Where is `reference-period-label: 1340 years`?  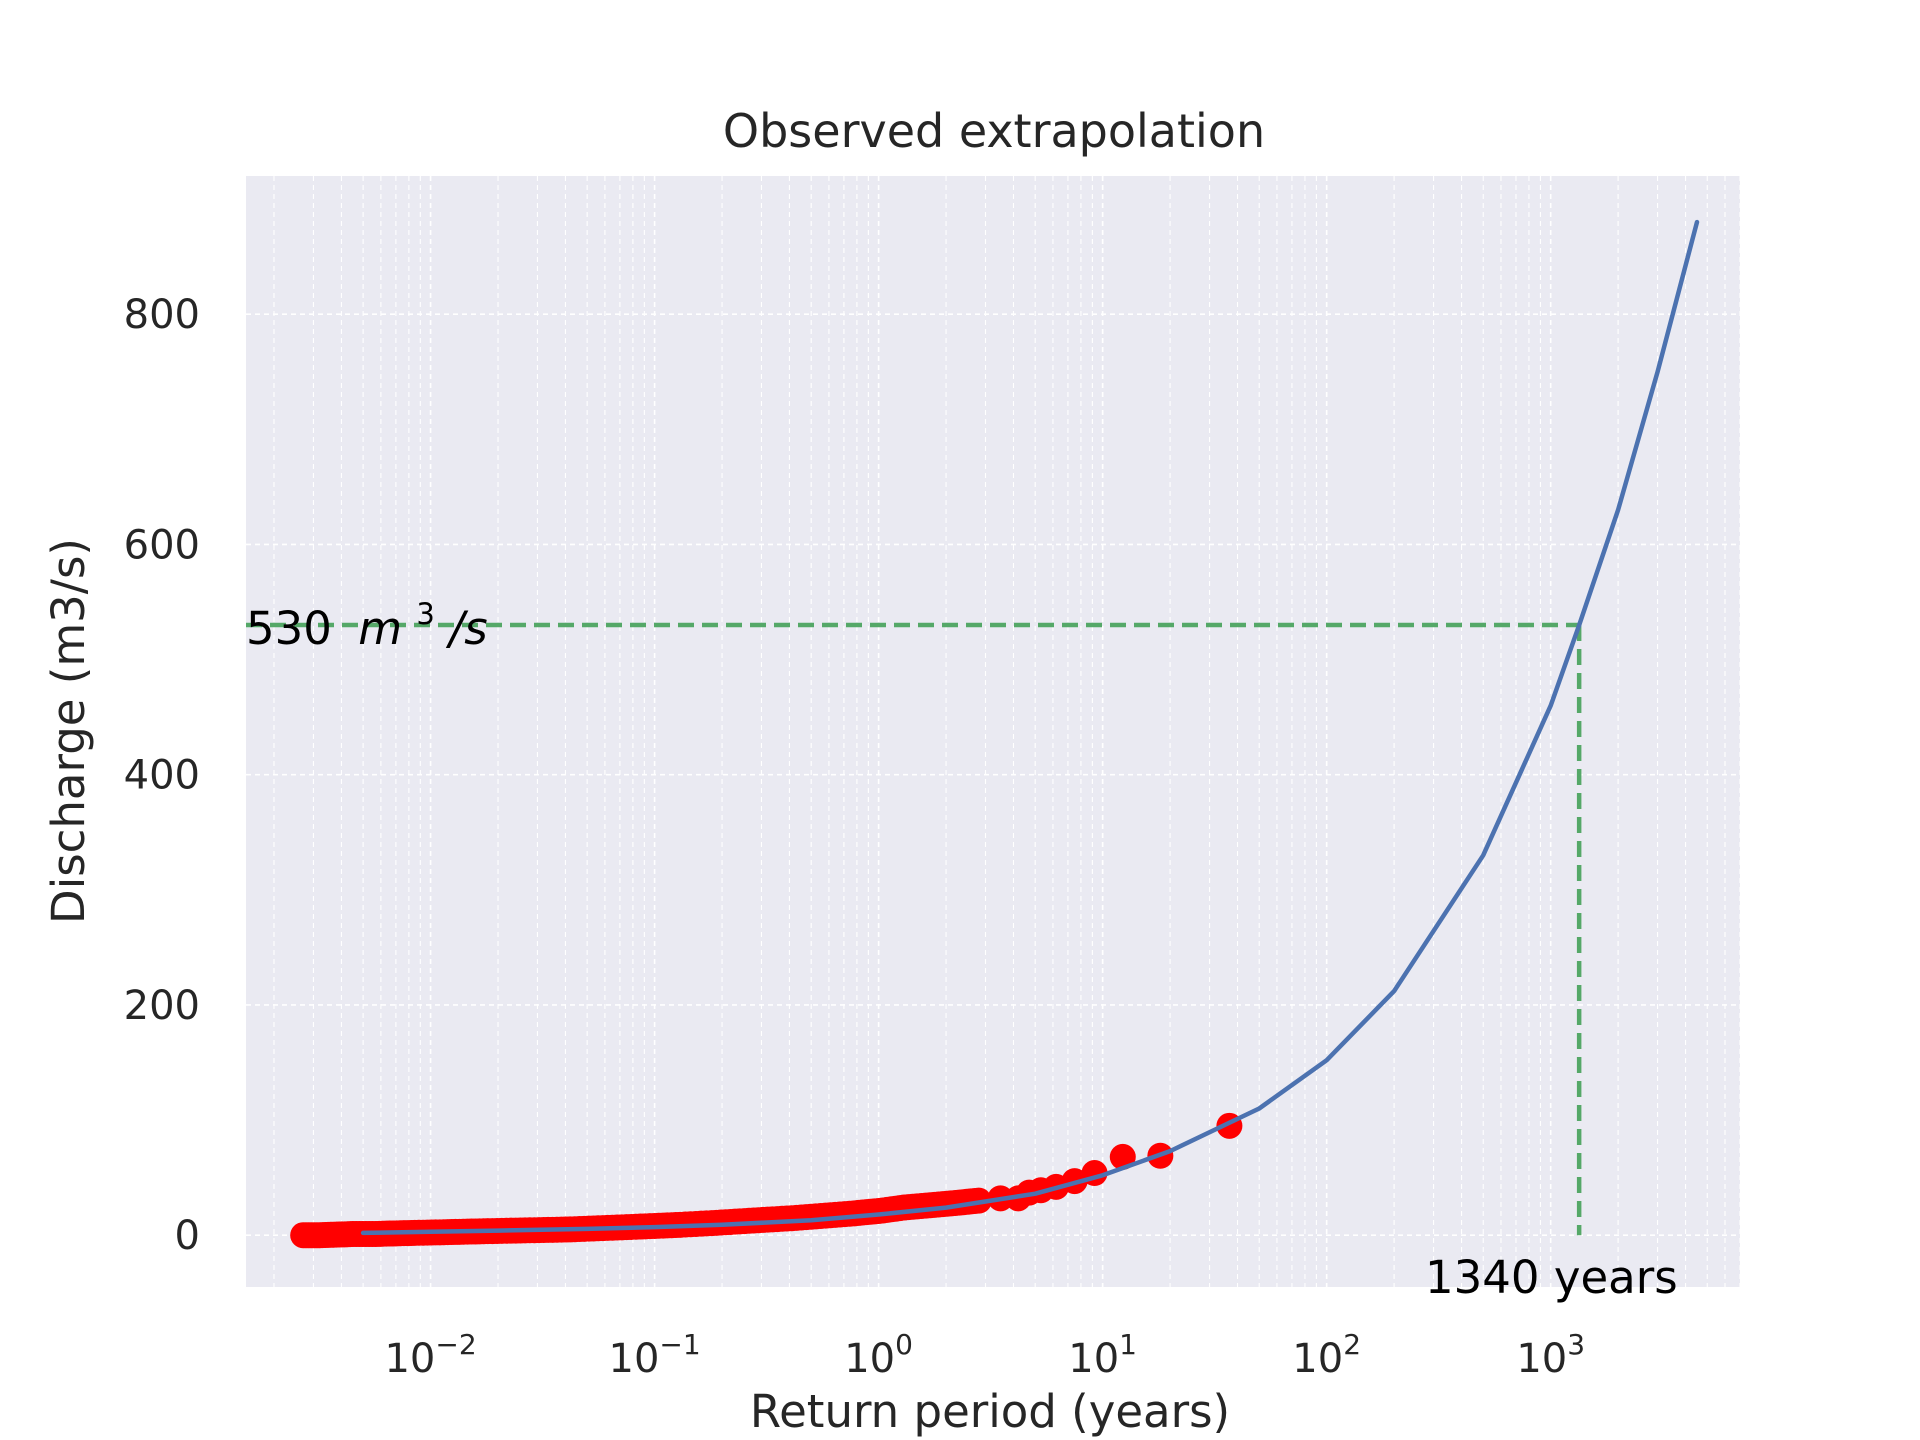 reference-period-label: 1340 years is located at coordinates (1551, 1277).